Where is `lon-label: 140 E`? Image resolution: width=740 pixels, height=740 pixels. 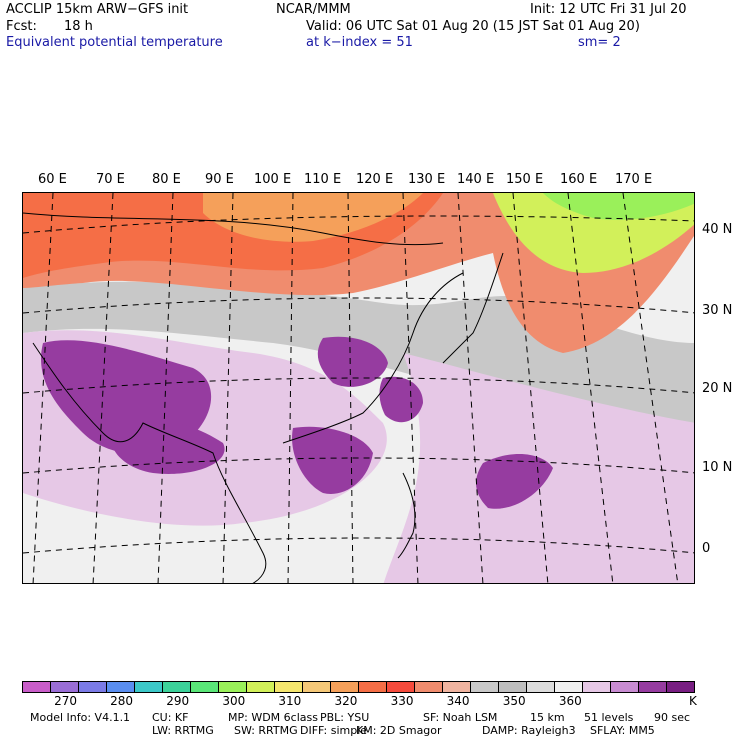
lon-label: 140 E is located at coordinates (476, 179).